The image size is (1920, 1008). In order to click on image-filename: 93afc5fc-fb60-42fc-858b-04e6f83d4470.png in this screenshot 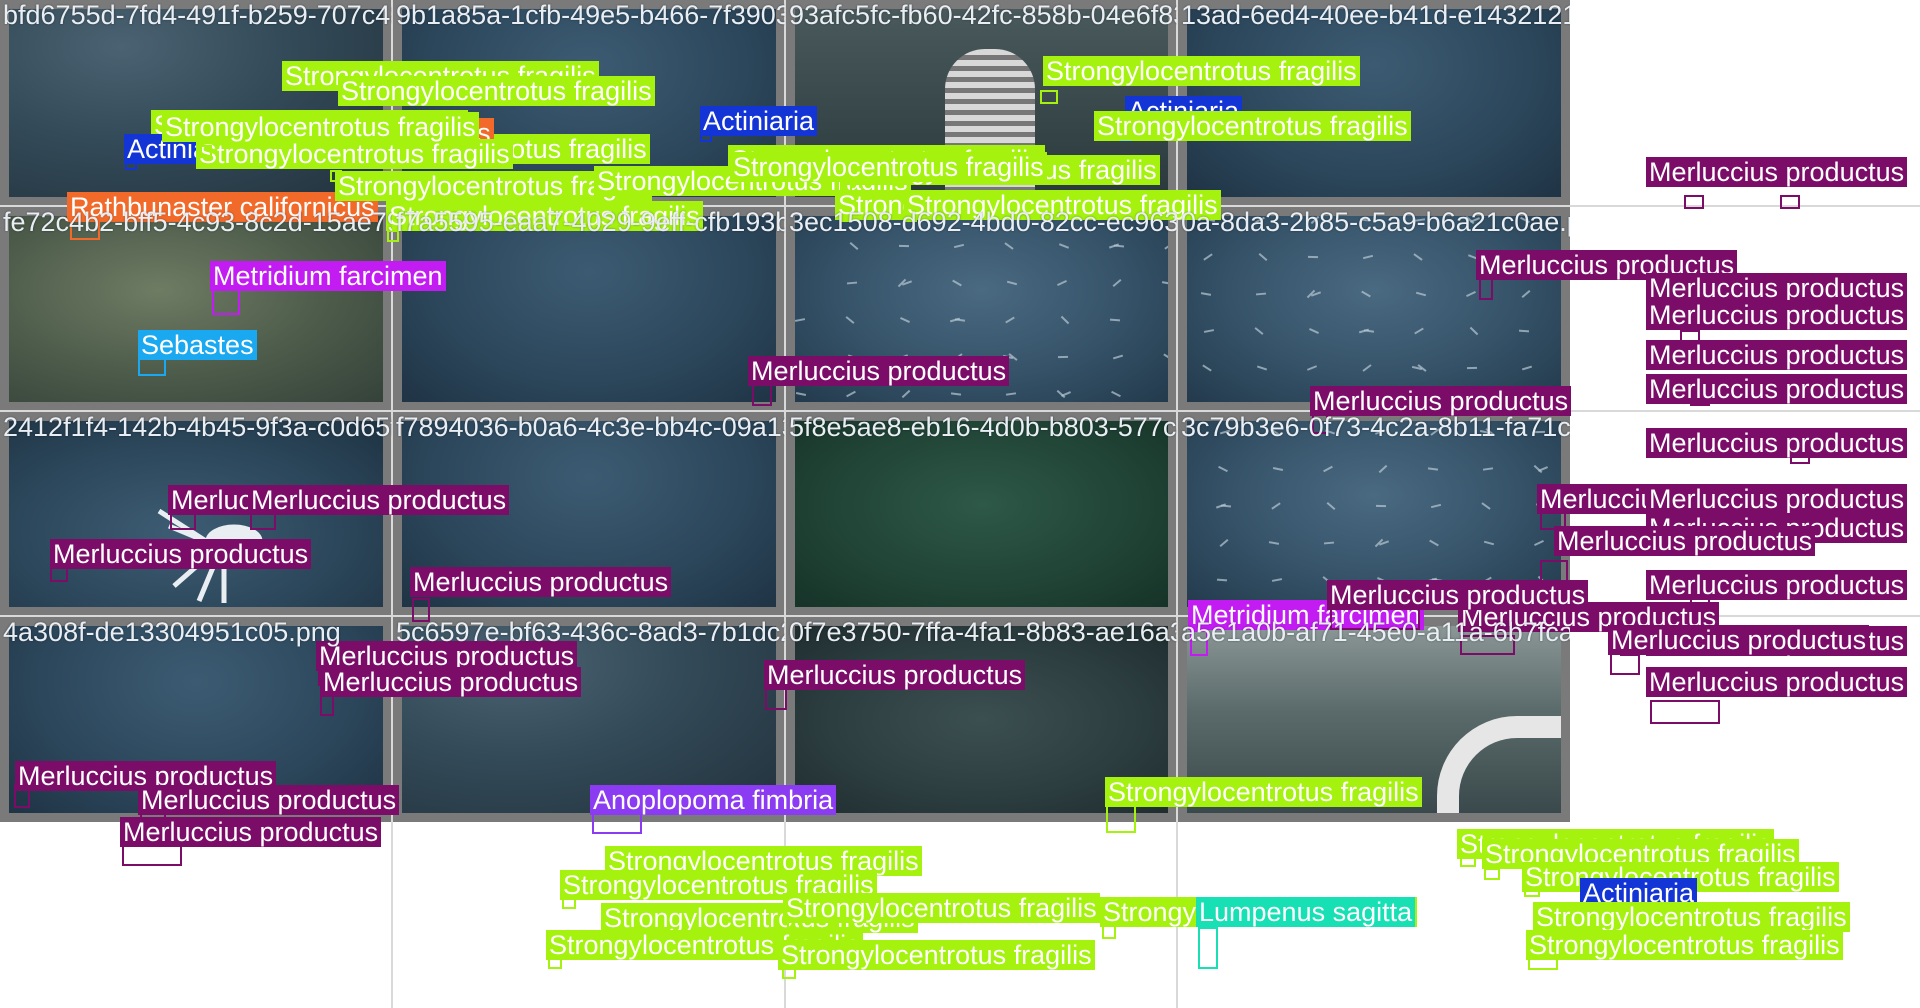, I will do `click(983, 15)`.